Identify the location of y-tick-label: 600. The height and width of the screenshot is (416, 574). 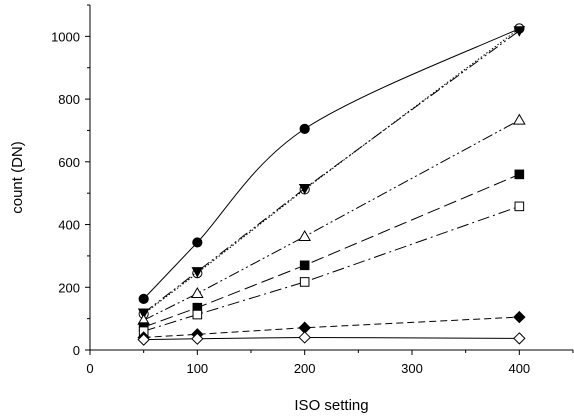
(69, 162).